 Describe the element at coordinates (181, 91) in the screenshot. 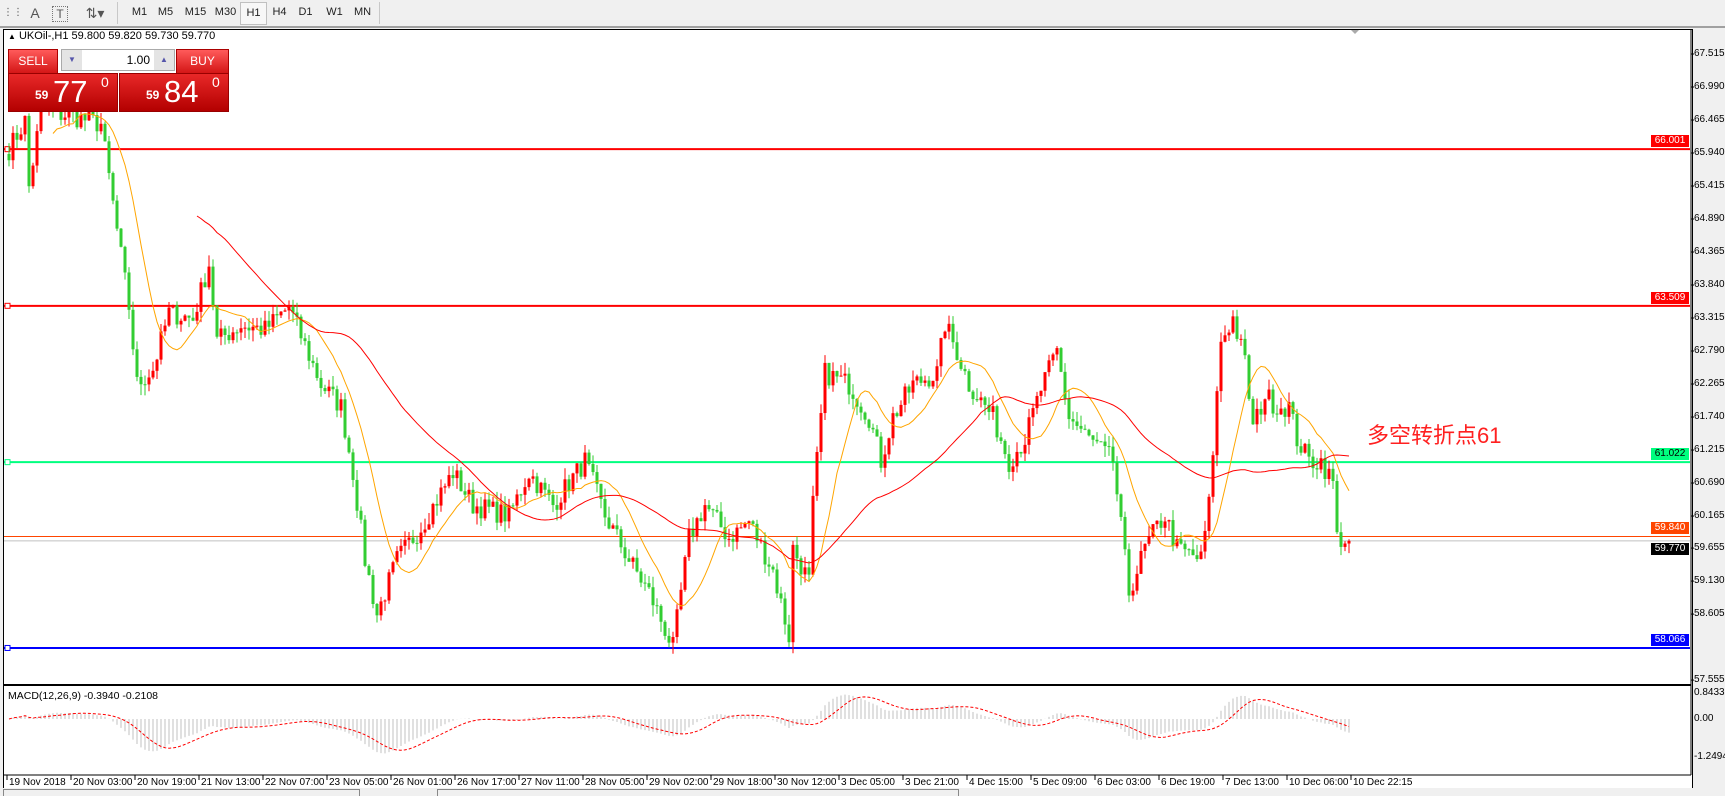

I see `buy-price-main: 84` at that location.